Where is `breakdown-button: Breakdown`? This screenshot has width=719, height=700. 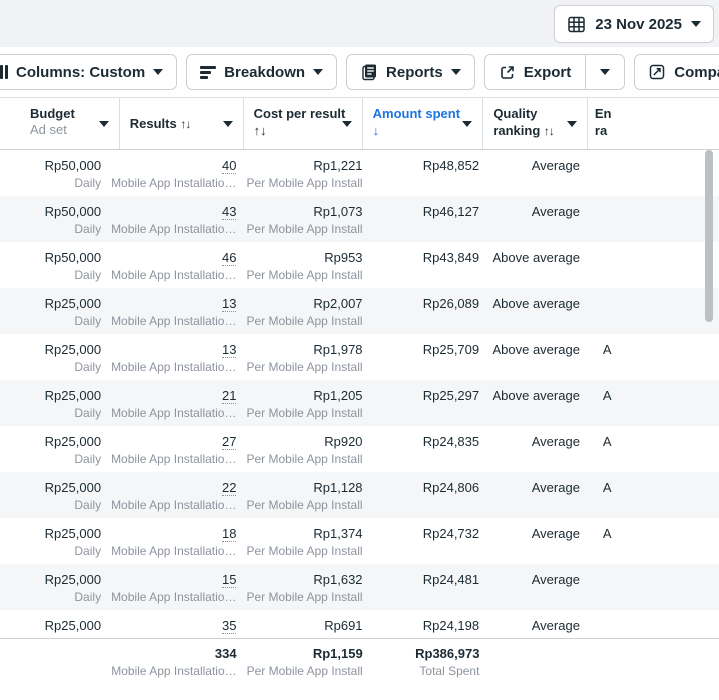
breakdown-button: Breakdown is located at coordinates (262, 72).